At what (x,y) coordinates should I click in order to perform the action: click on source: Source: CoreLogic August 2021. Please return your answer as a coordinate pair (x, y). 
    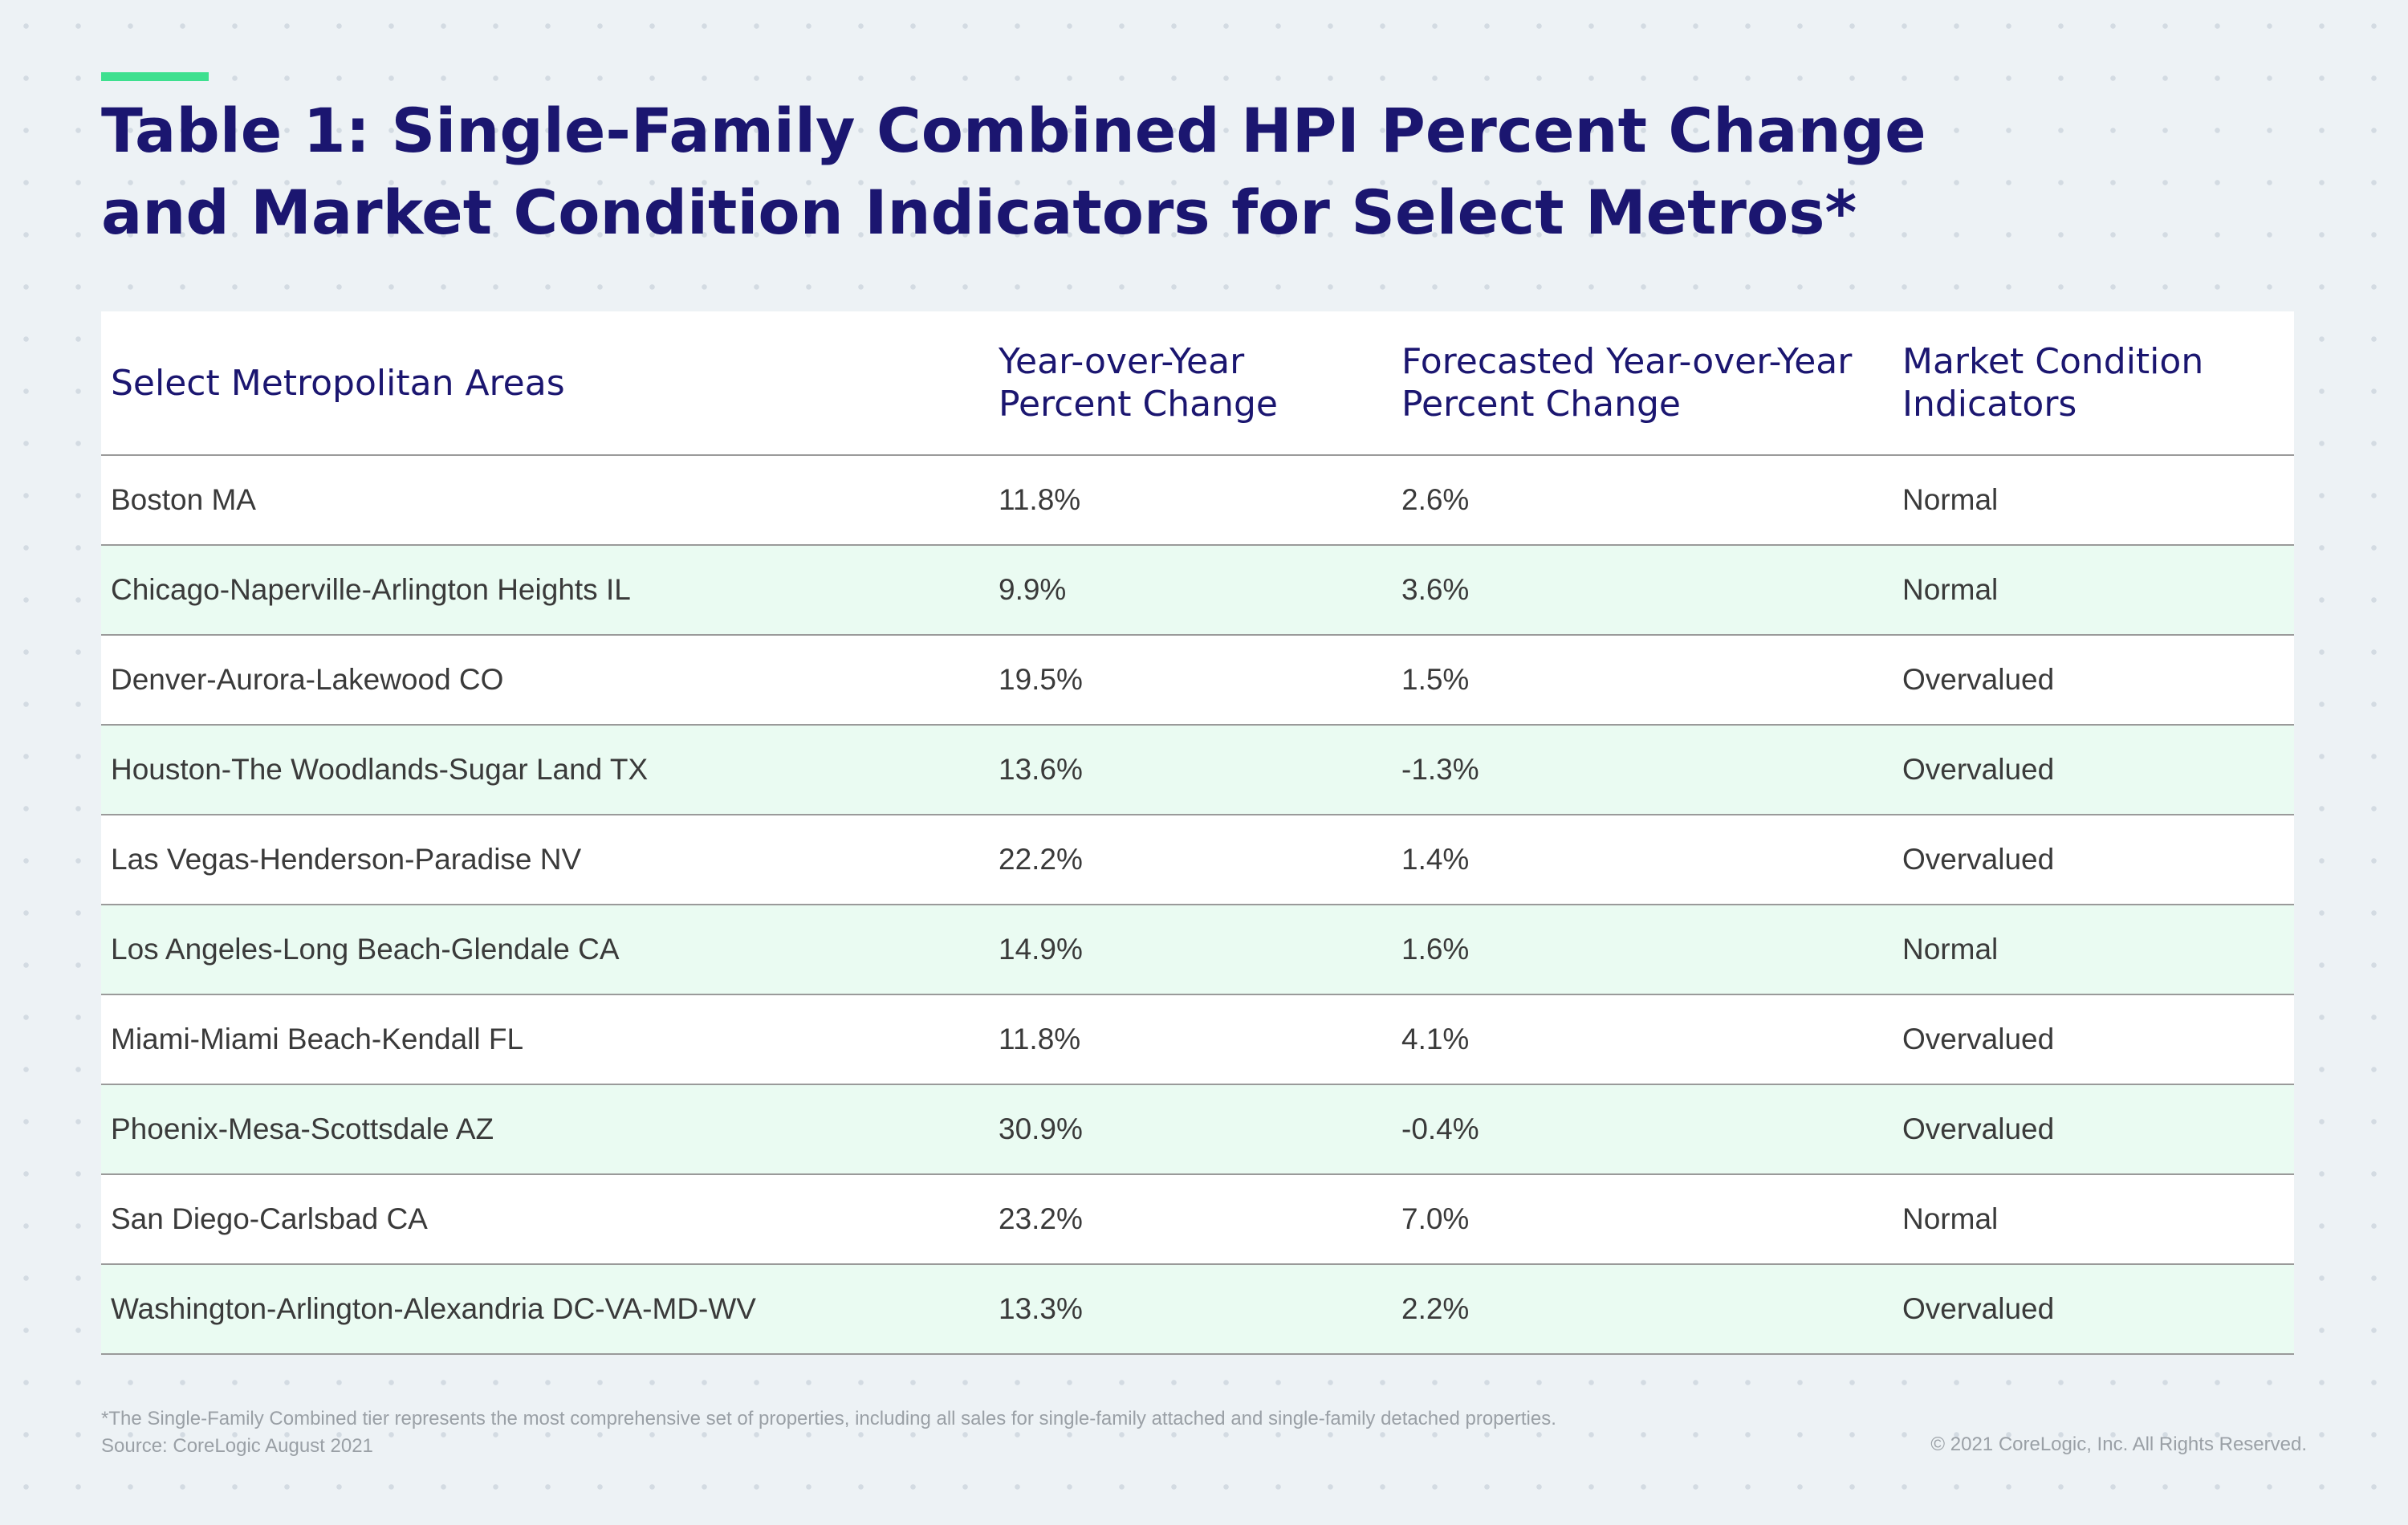
    Looking at the image, I should click on (237, 1446).